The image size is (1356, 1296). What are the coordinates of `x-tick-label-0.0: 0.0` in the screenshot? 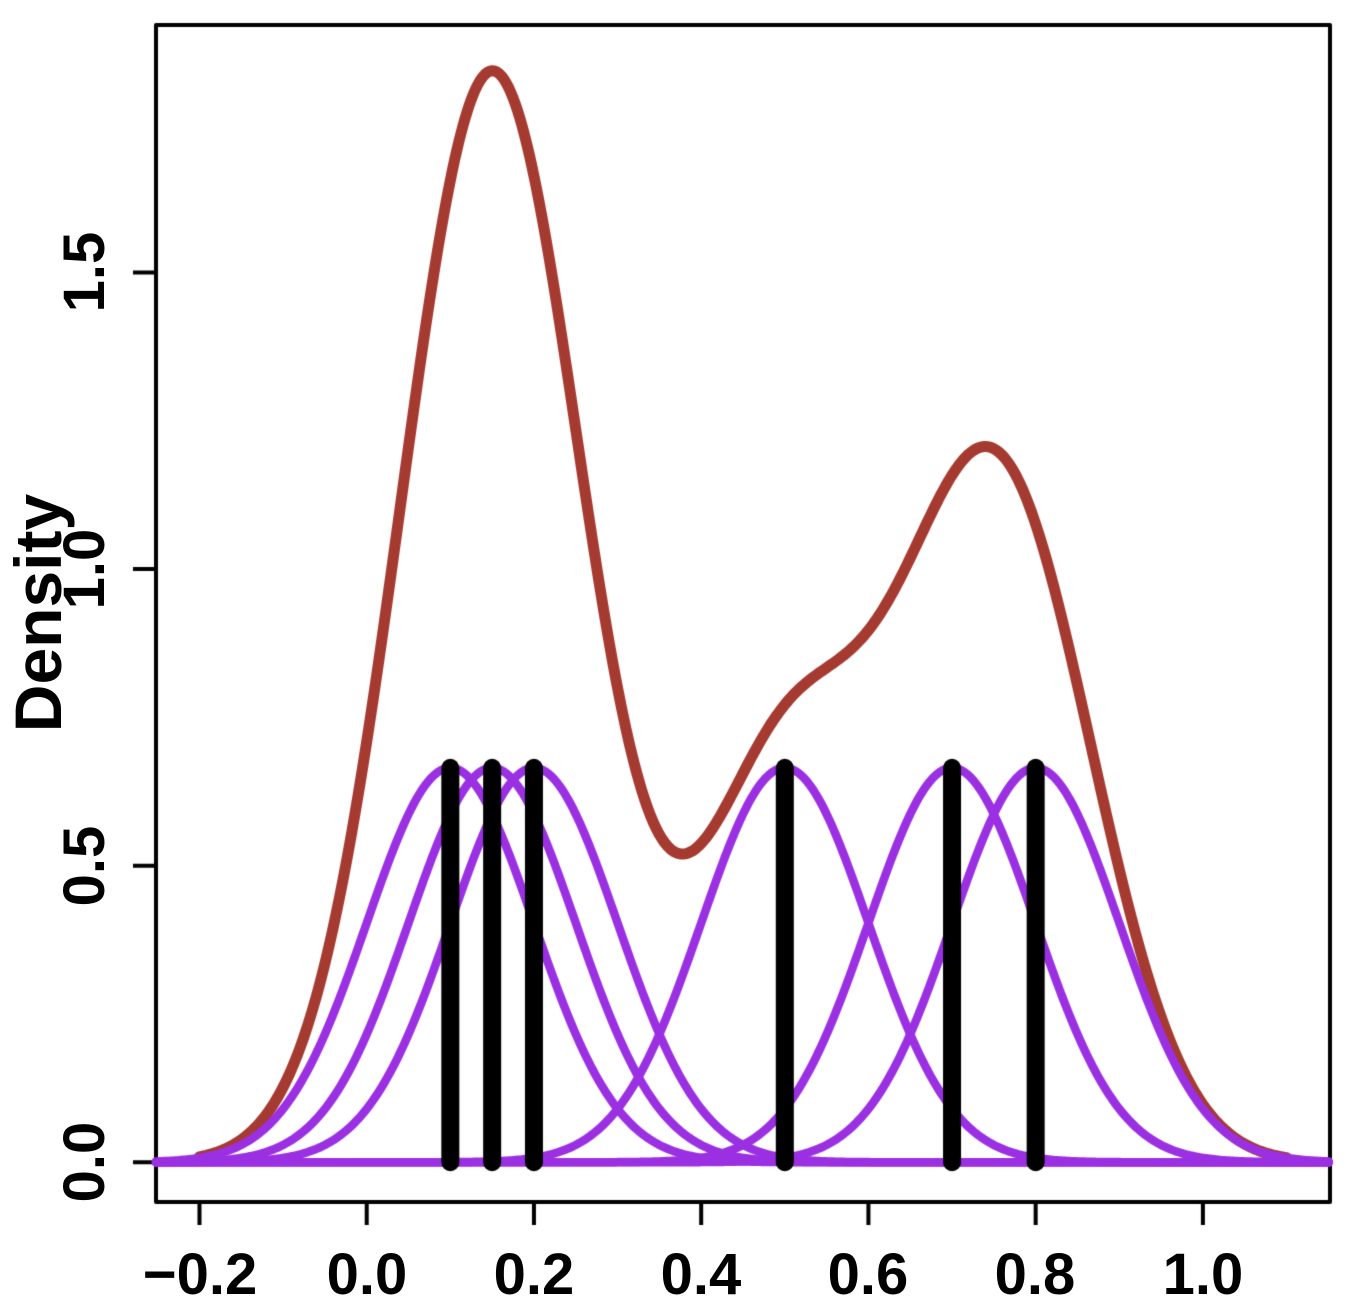 It's located at (367, 1269).